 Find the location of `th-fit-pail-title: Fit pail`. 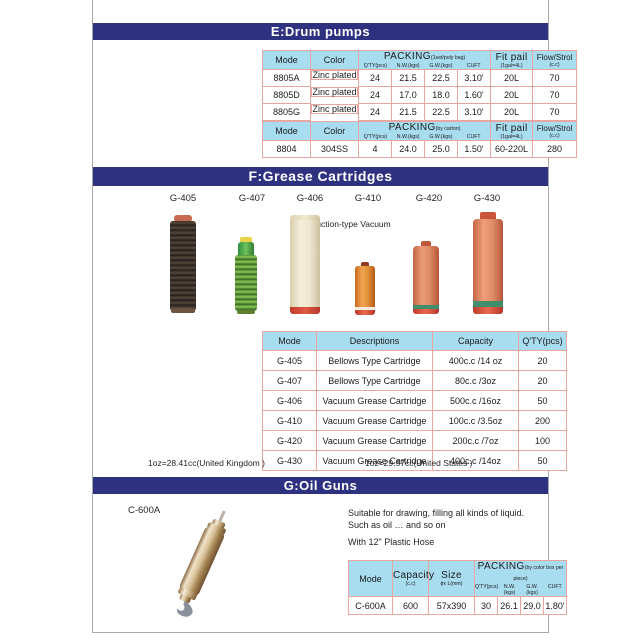

th-fit-pail-title: Fit pail is located at coordinates (511, 128).